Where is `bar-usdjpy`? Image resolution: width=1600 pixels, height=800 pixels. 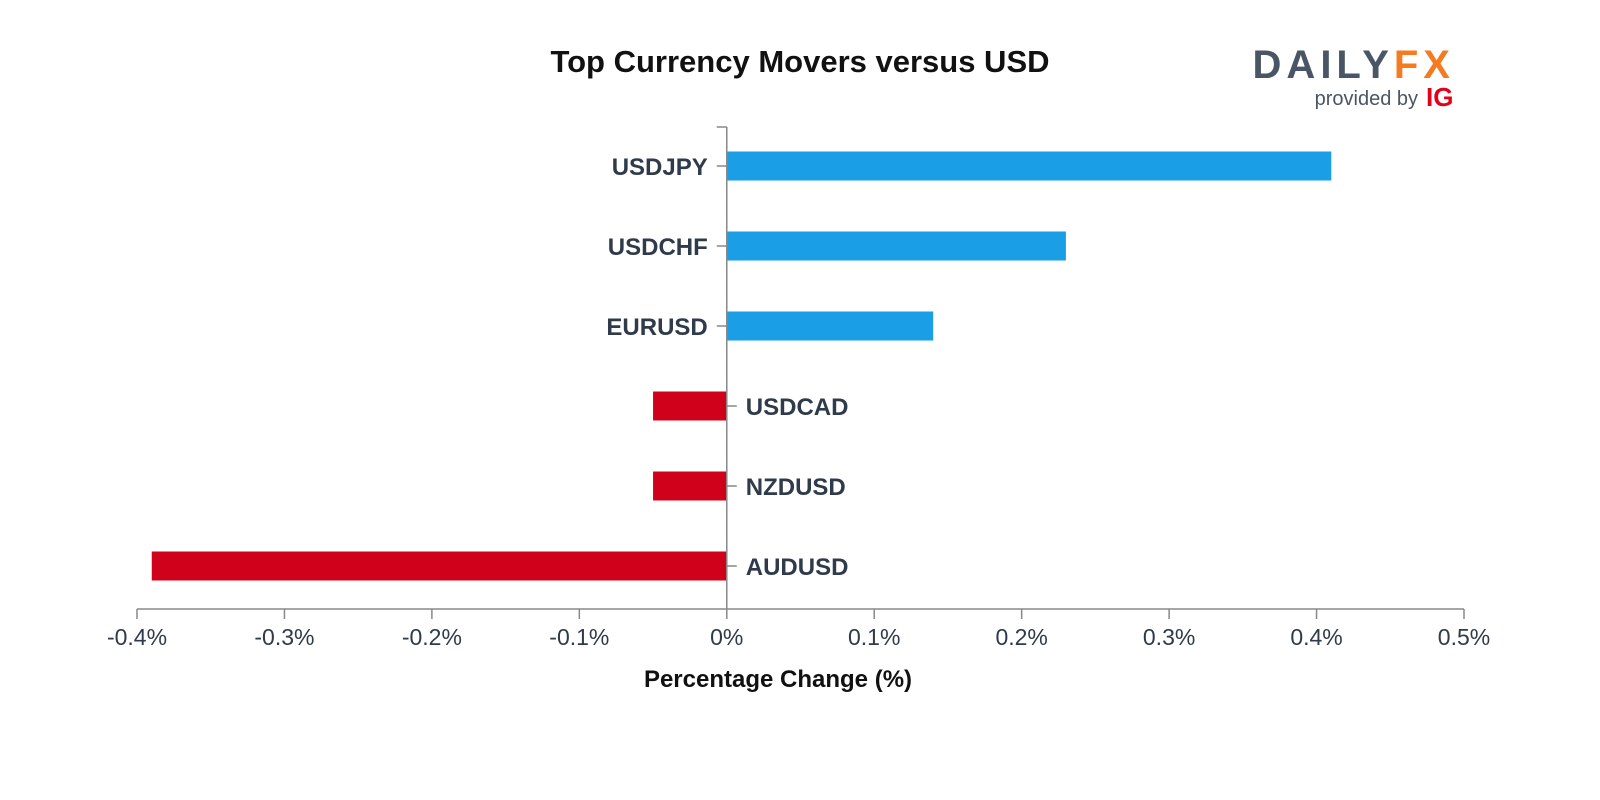 bar-usdjpy is located at coordinates (1029, 166).